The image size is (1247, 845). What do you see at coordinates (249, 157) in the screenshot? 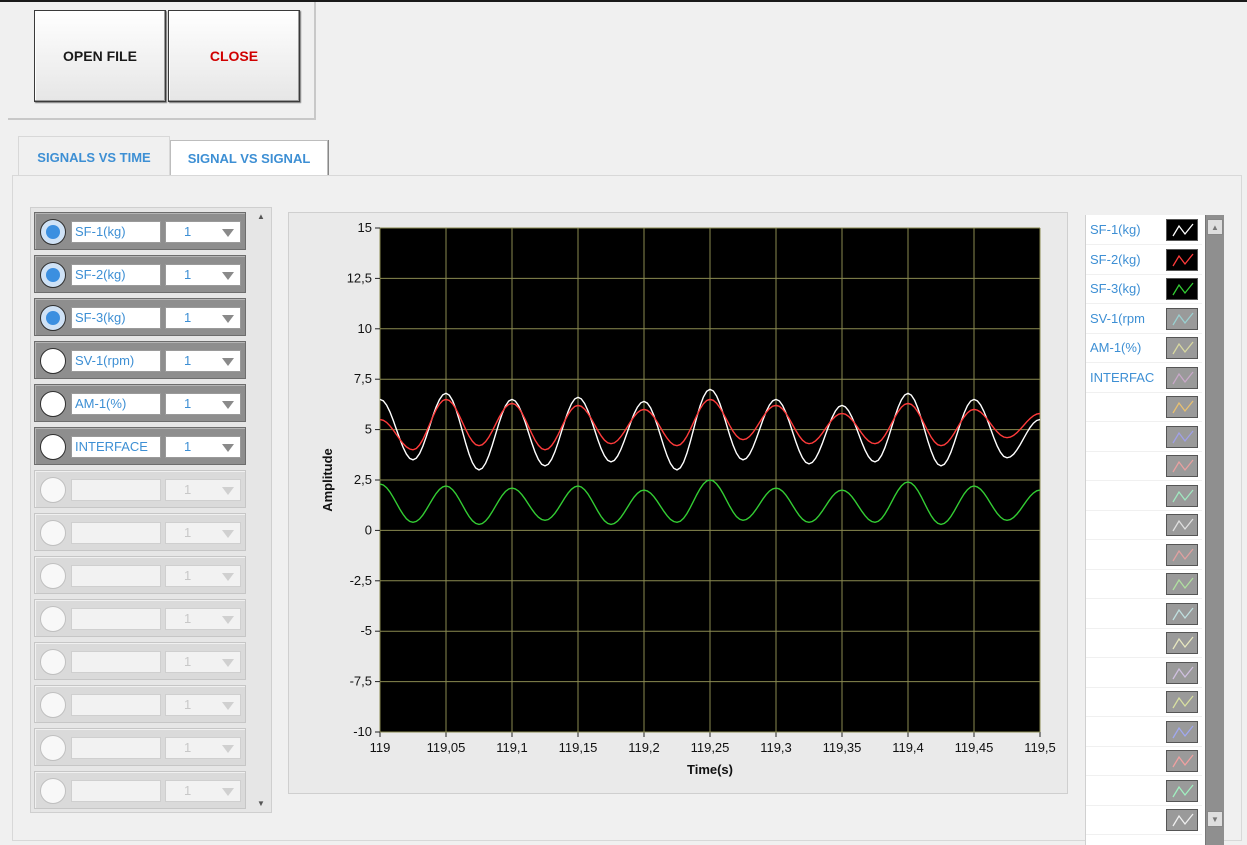
I see `tab-signal-vs-signal: SIGNAL VS SIGNAL` at bounding box center [249, 157].